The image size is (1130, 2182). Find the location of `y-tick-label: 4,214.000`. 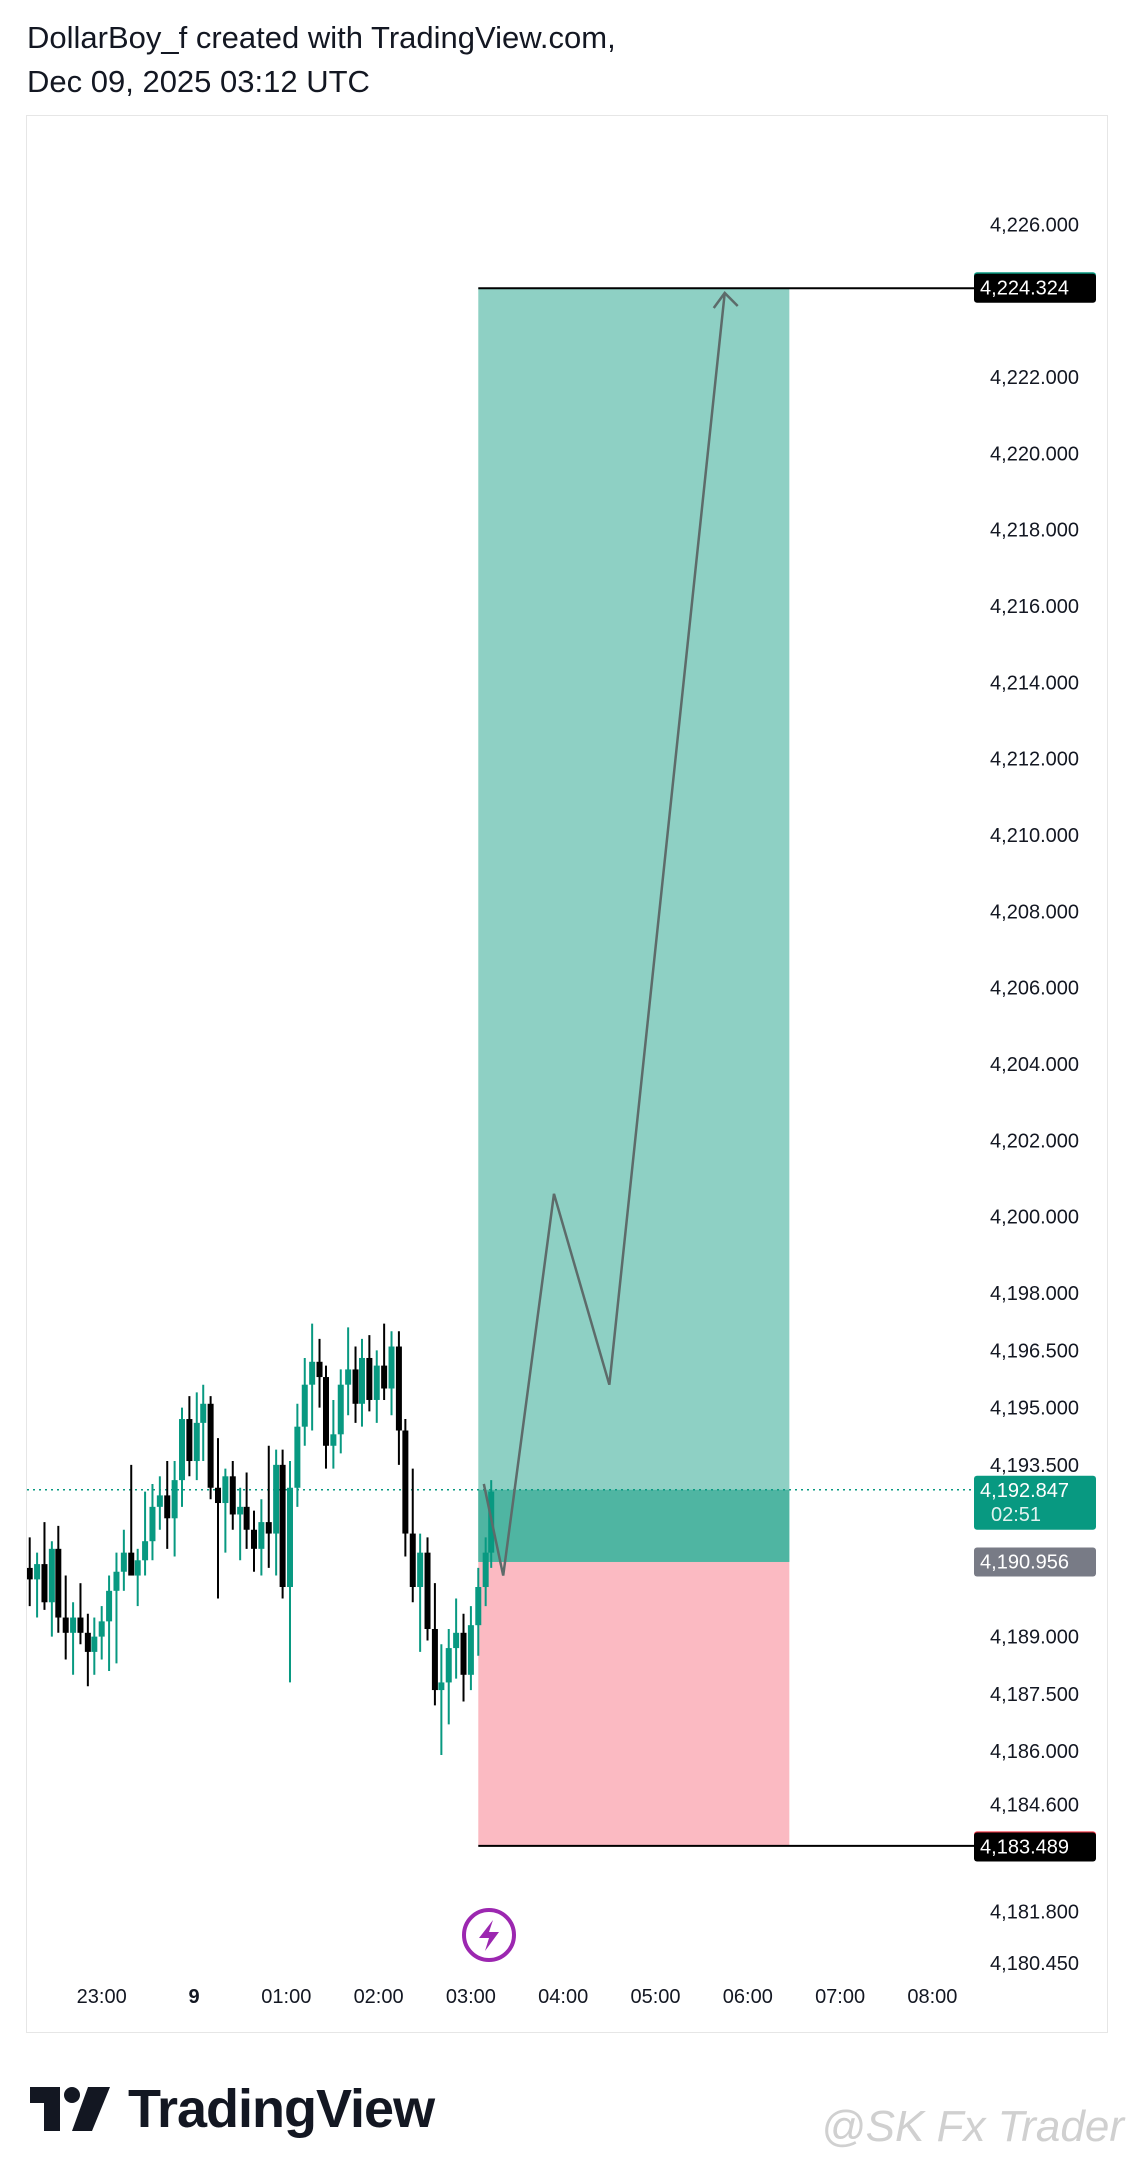

y-tick-label: 4,214.000 is located at coordinates (1034, 683).